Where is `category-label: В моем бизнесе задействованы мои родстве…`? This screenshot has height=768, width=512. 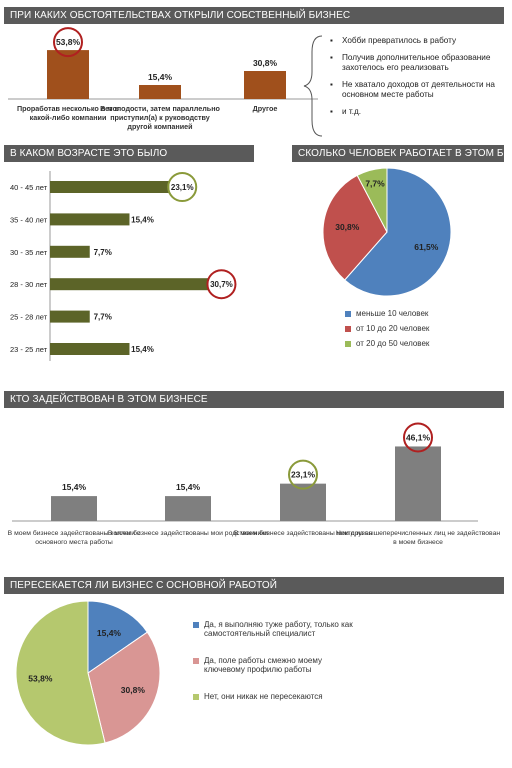 category-label: В моем бизнесе задействованы мои родстве… is located at coordinates (188, 533).